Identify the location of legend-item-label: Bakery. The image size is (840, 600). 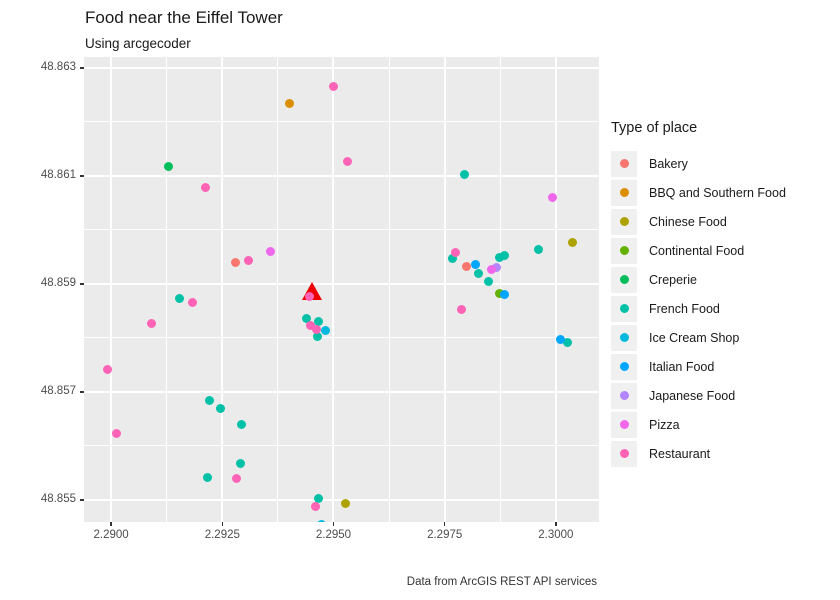
(668, 163).